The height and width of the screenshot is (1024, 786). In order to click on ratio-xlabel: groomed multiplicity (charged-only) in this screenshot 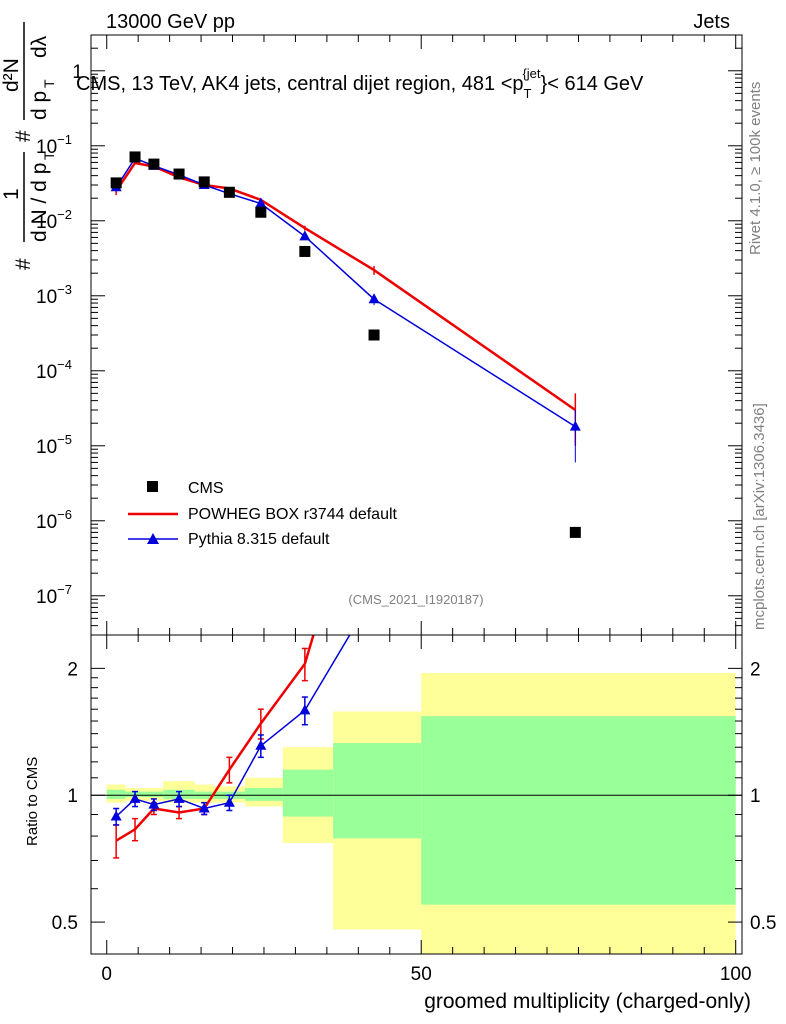, I will do `click(587, 1001)`.